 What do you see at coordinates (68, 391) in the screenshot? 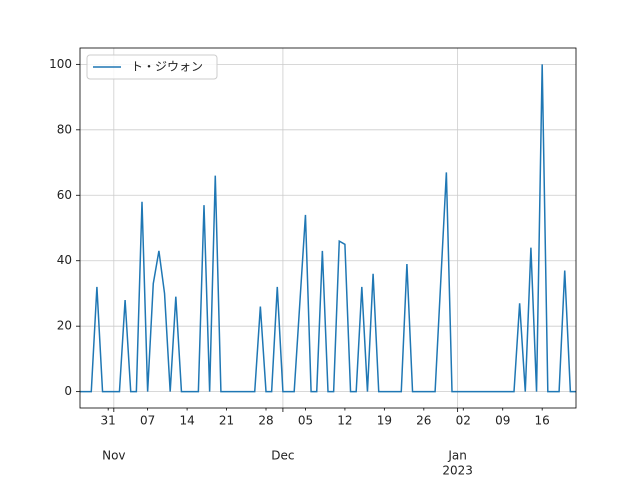
I see `y-tick-label: 0` at bounding box center [68, 391].